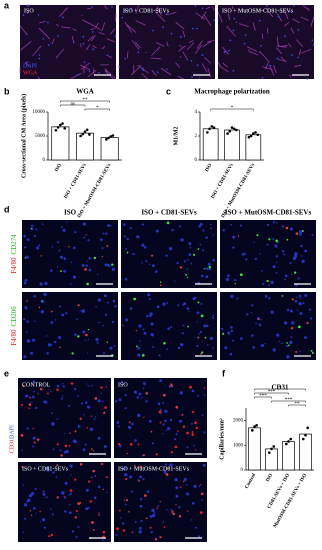 This screenshot has height=550, width=322. Describe the element at coordinates (253, 133) in the screenshot. I see `data-point` at that location.